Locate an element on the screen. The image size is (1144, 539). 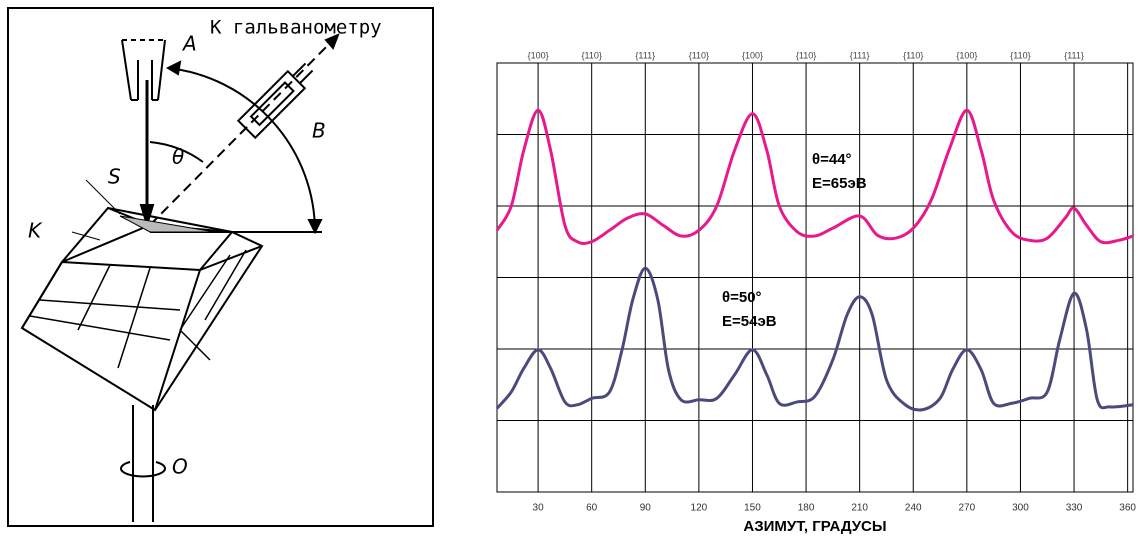
label-b: B is located at coordinates (319, 131).